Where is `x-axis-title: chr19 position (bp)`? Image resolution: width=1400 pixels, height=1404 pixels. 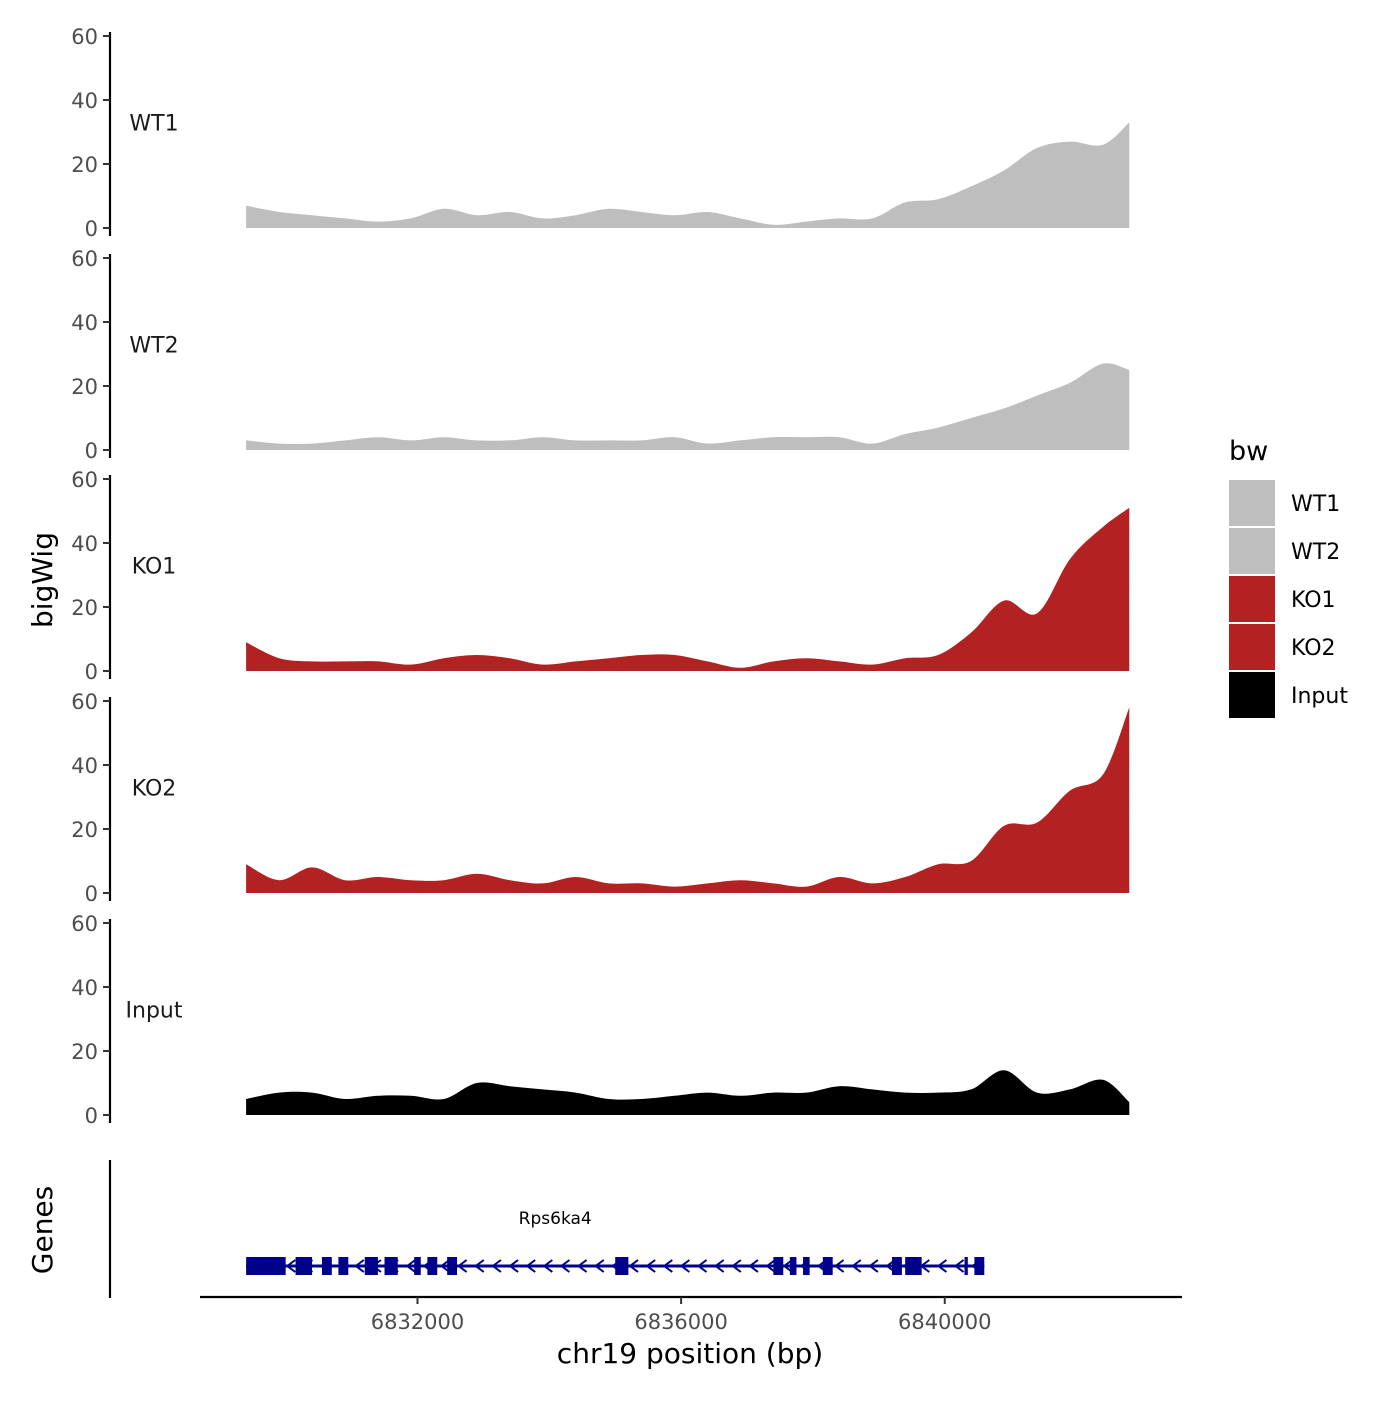 x-axis-title: chr19 position (bp) is located at coordinates (690, 1353).